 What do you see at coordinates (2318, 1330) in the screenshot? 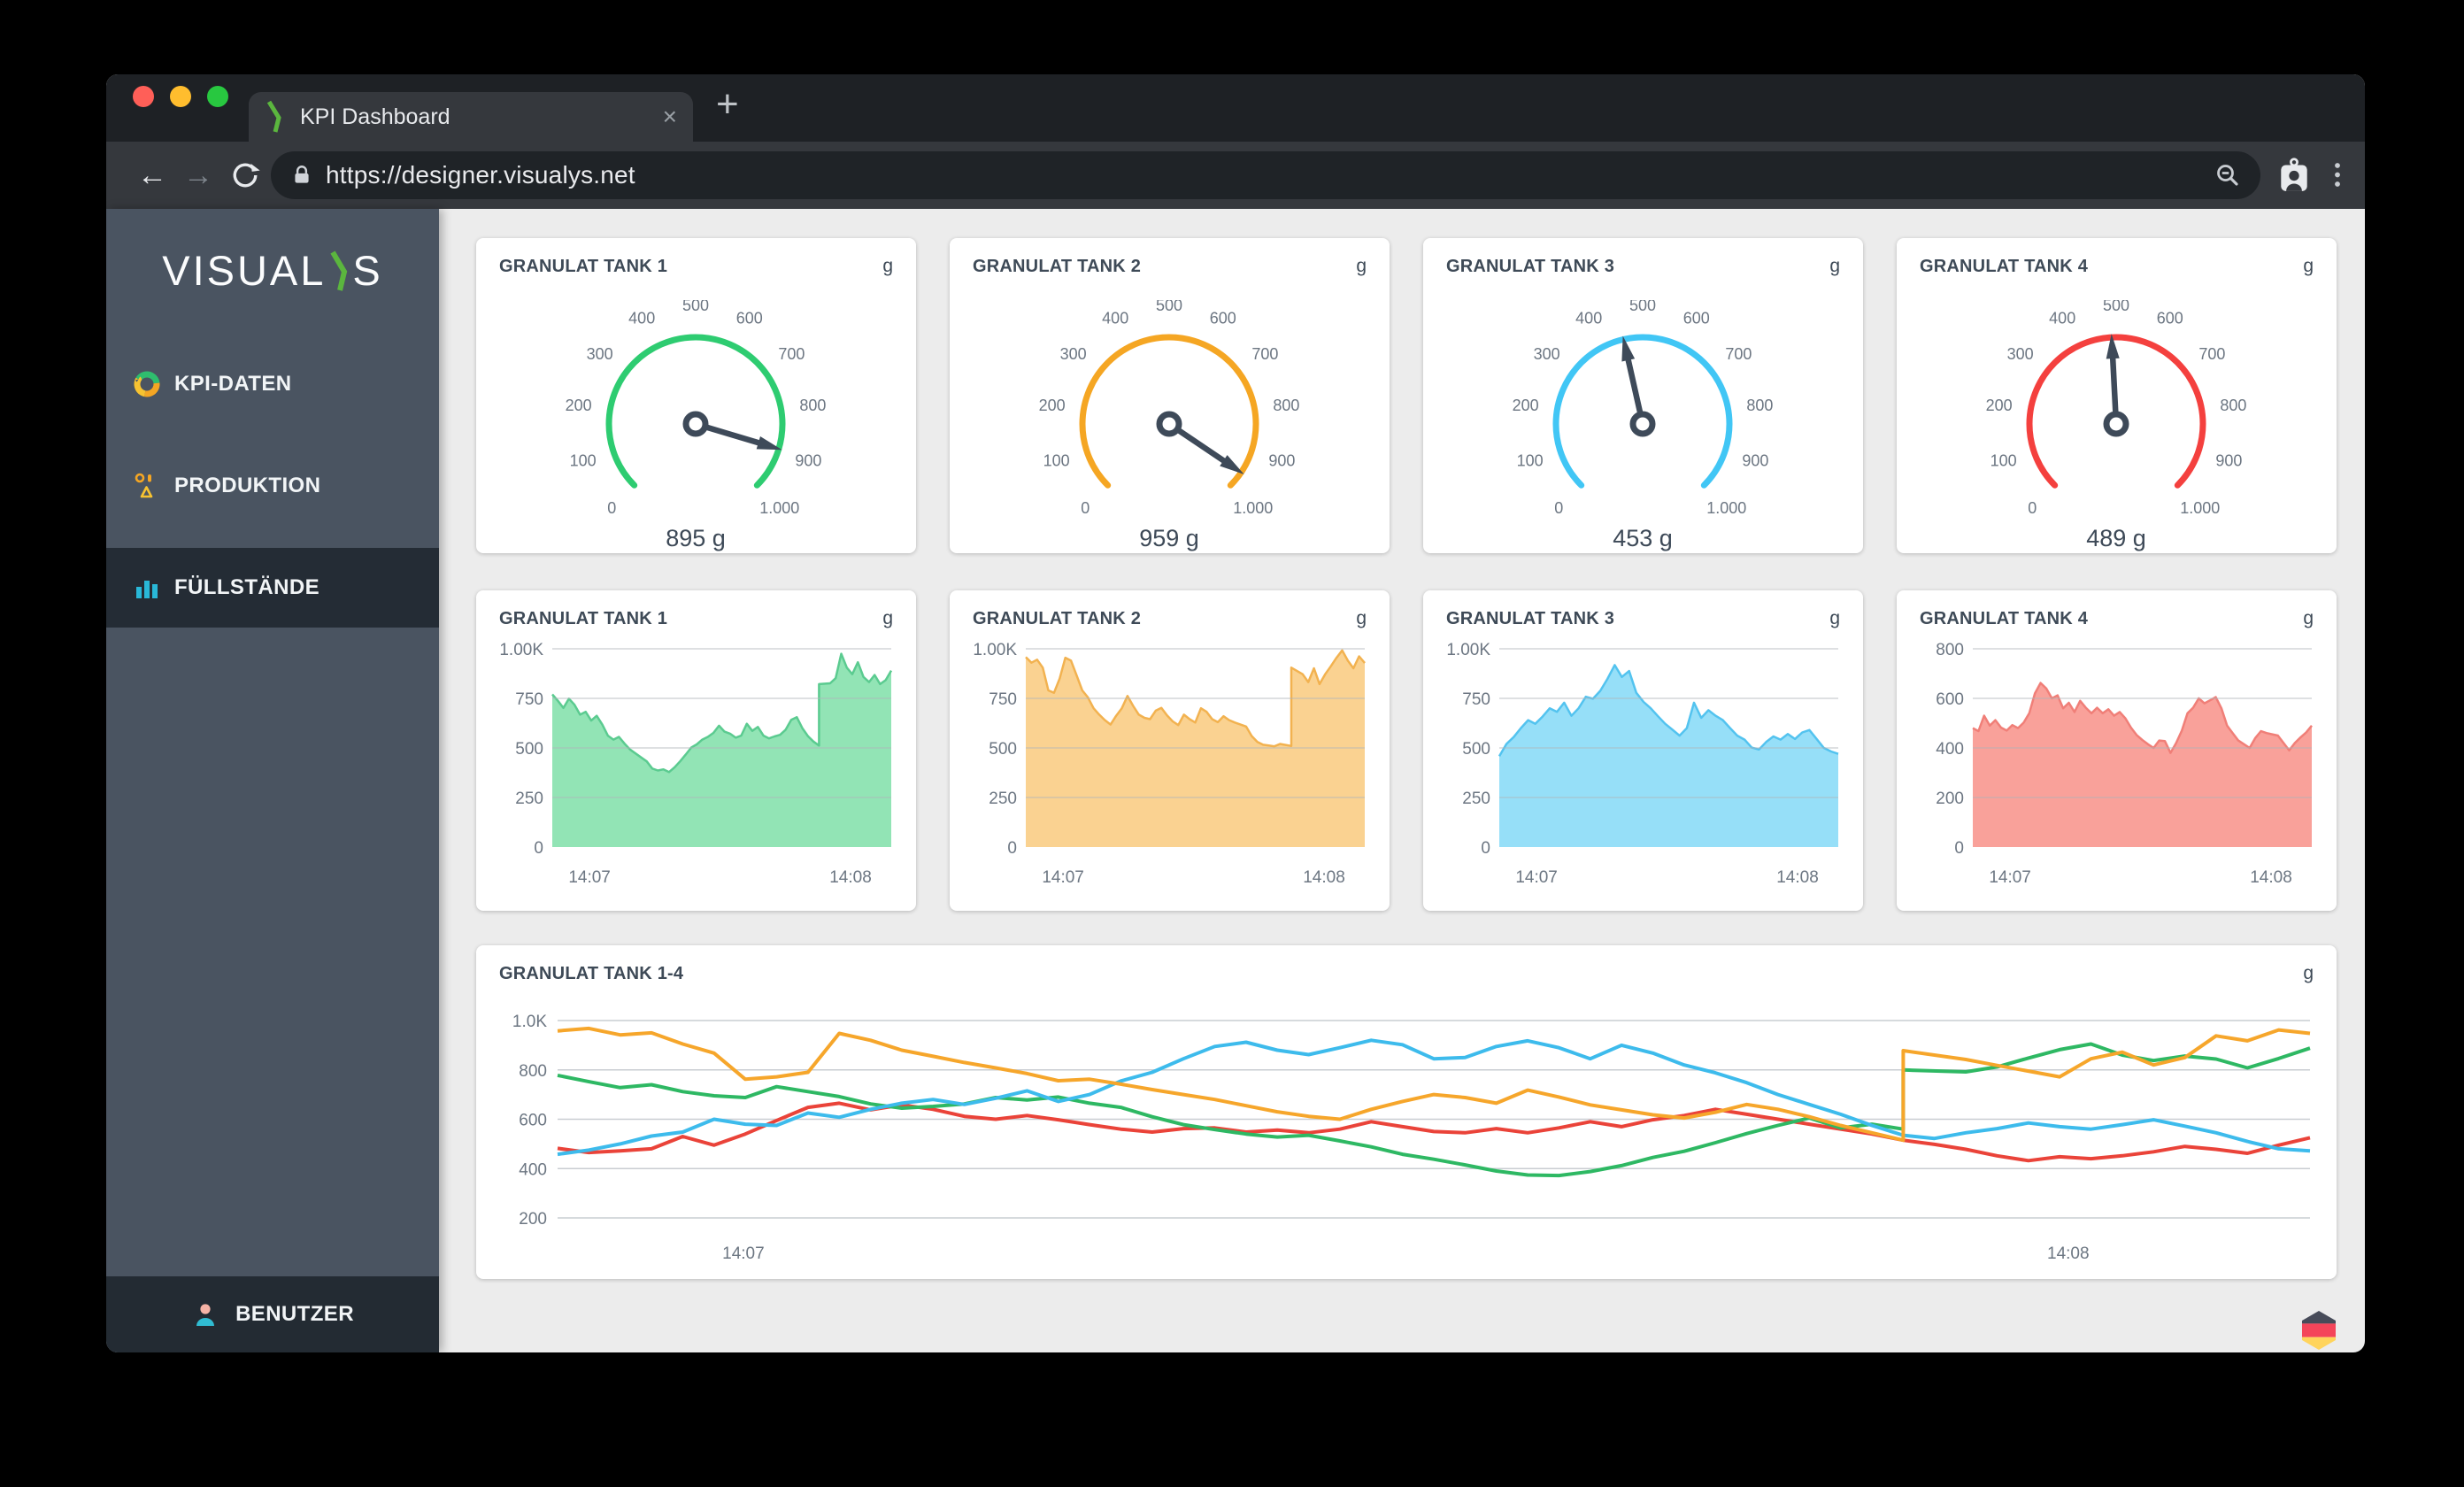
I see `german-flag-language-button` at bounding box center [2318, 1330].